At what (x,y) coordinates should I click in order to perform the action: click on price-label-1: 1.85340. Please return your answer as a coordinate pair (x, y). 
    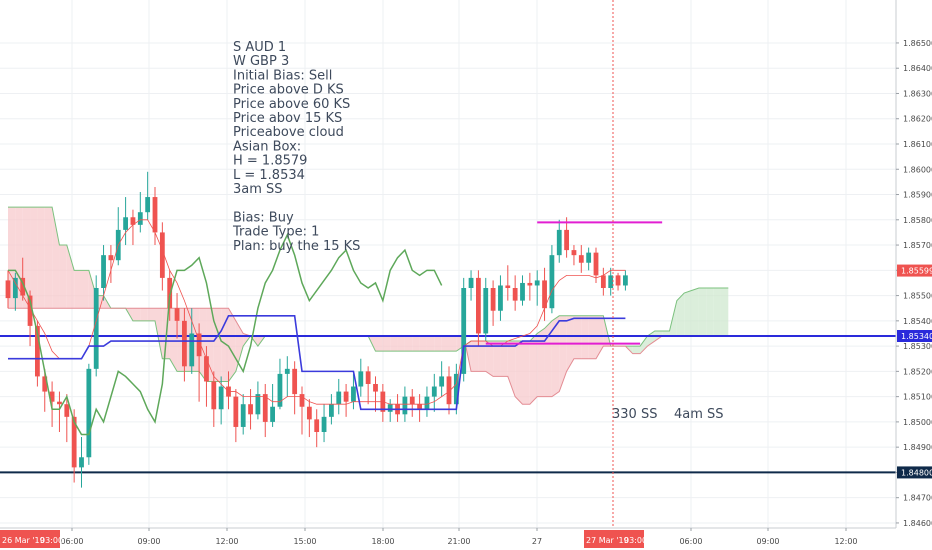
    Looking at the image, I should click on (914, 336).